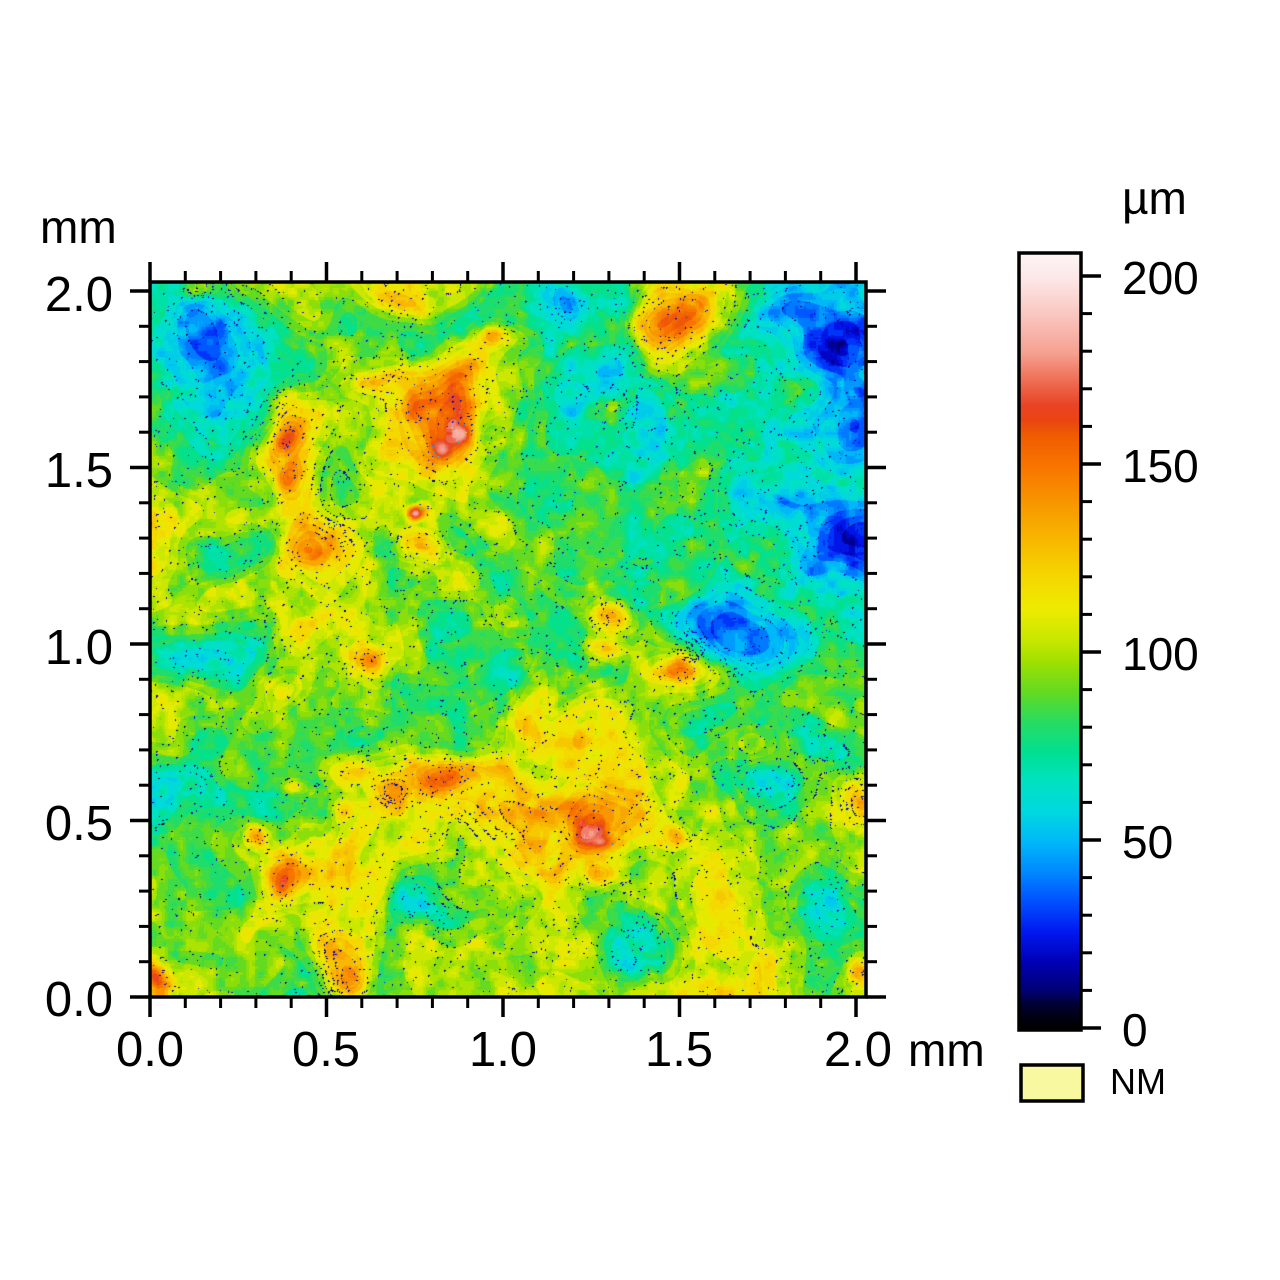 This screenshot has height=1280, width=1280. I want to click on svg-text: µm, so click(1154, 198).